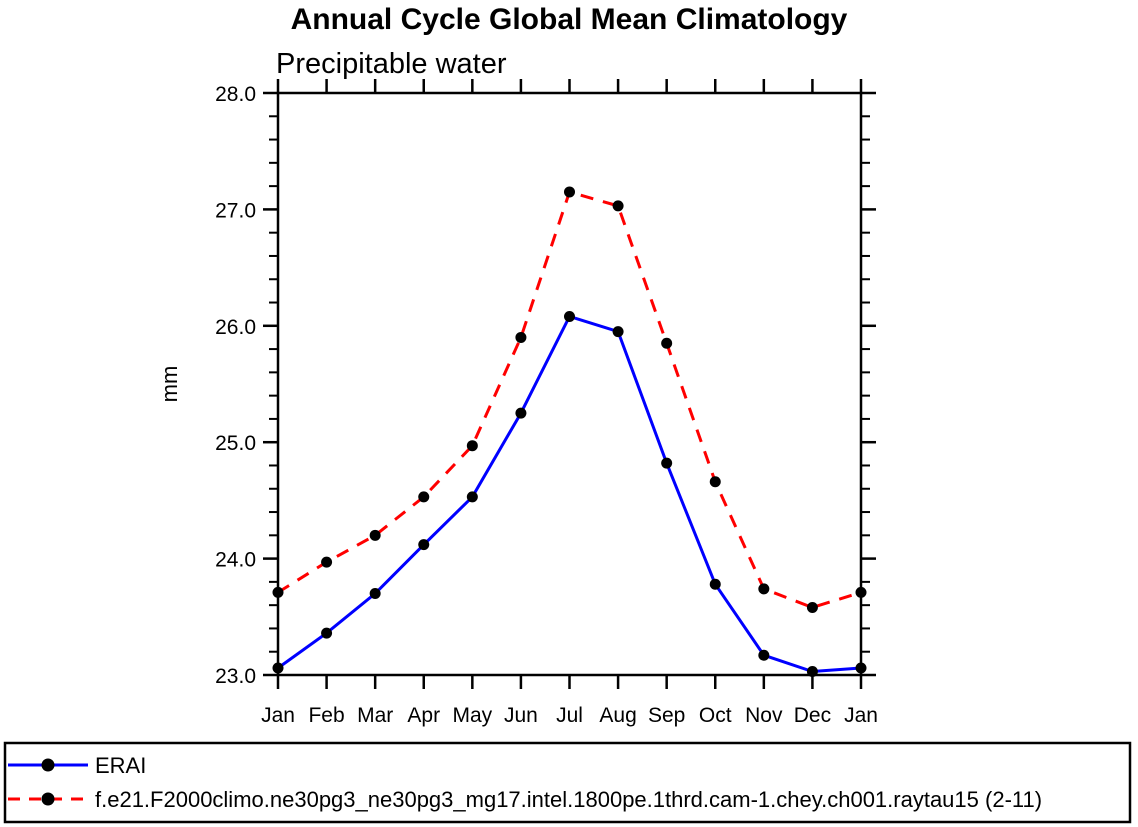 The image size is (1138, 827). Describe the element at coordinates (391, 64) in the screenshot. I see `chart-subtitle: Precipitable water` at that location.